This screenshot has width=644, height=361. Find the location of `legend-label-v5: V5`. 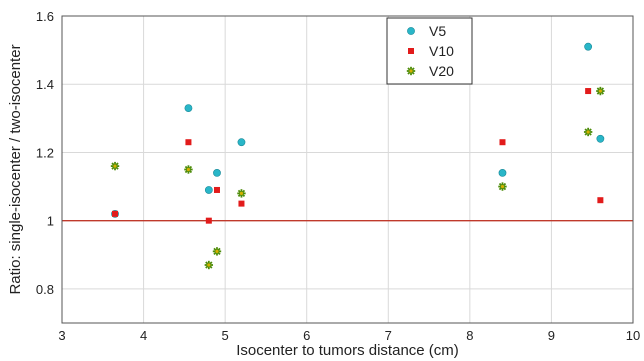

legend-label-v5: V5 is located at coordinates (437, 31).